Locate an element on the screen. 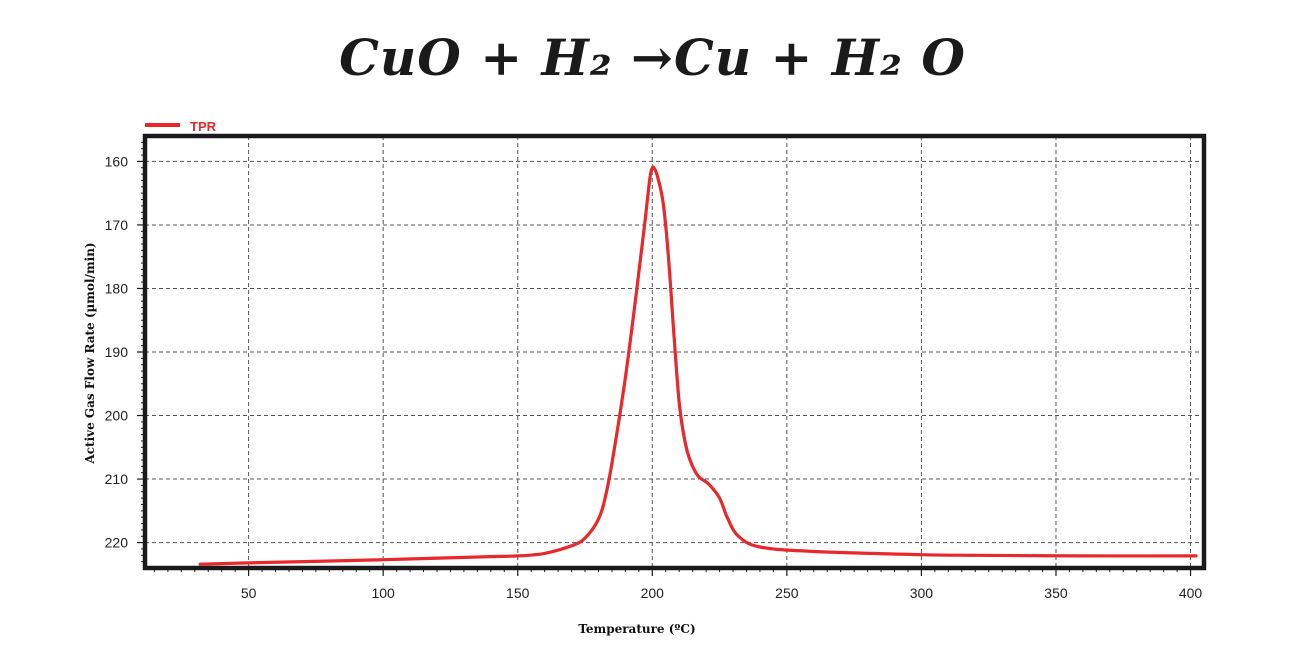  chart-title: CuO + H₂ →Cu + H₂ O is located at coordinates (652, 57).